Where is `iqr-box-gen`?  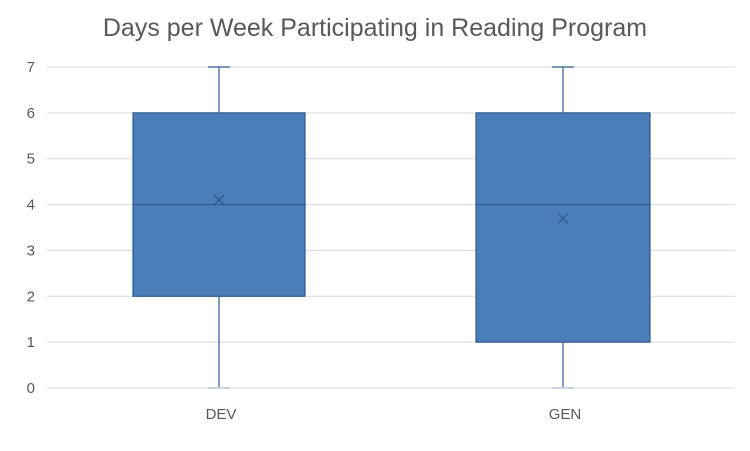 iqr-box-gen is located at coordinates (563, 227).